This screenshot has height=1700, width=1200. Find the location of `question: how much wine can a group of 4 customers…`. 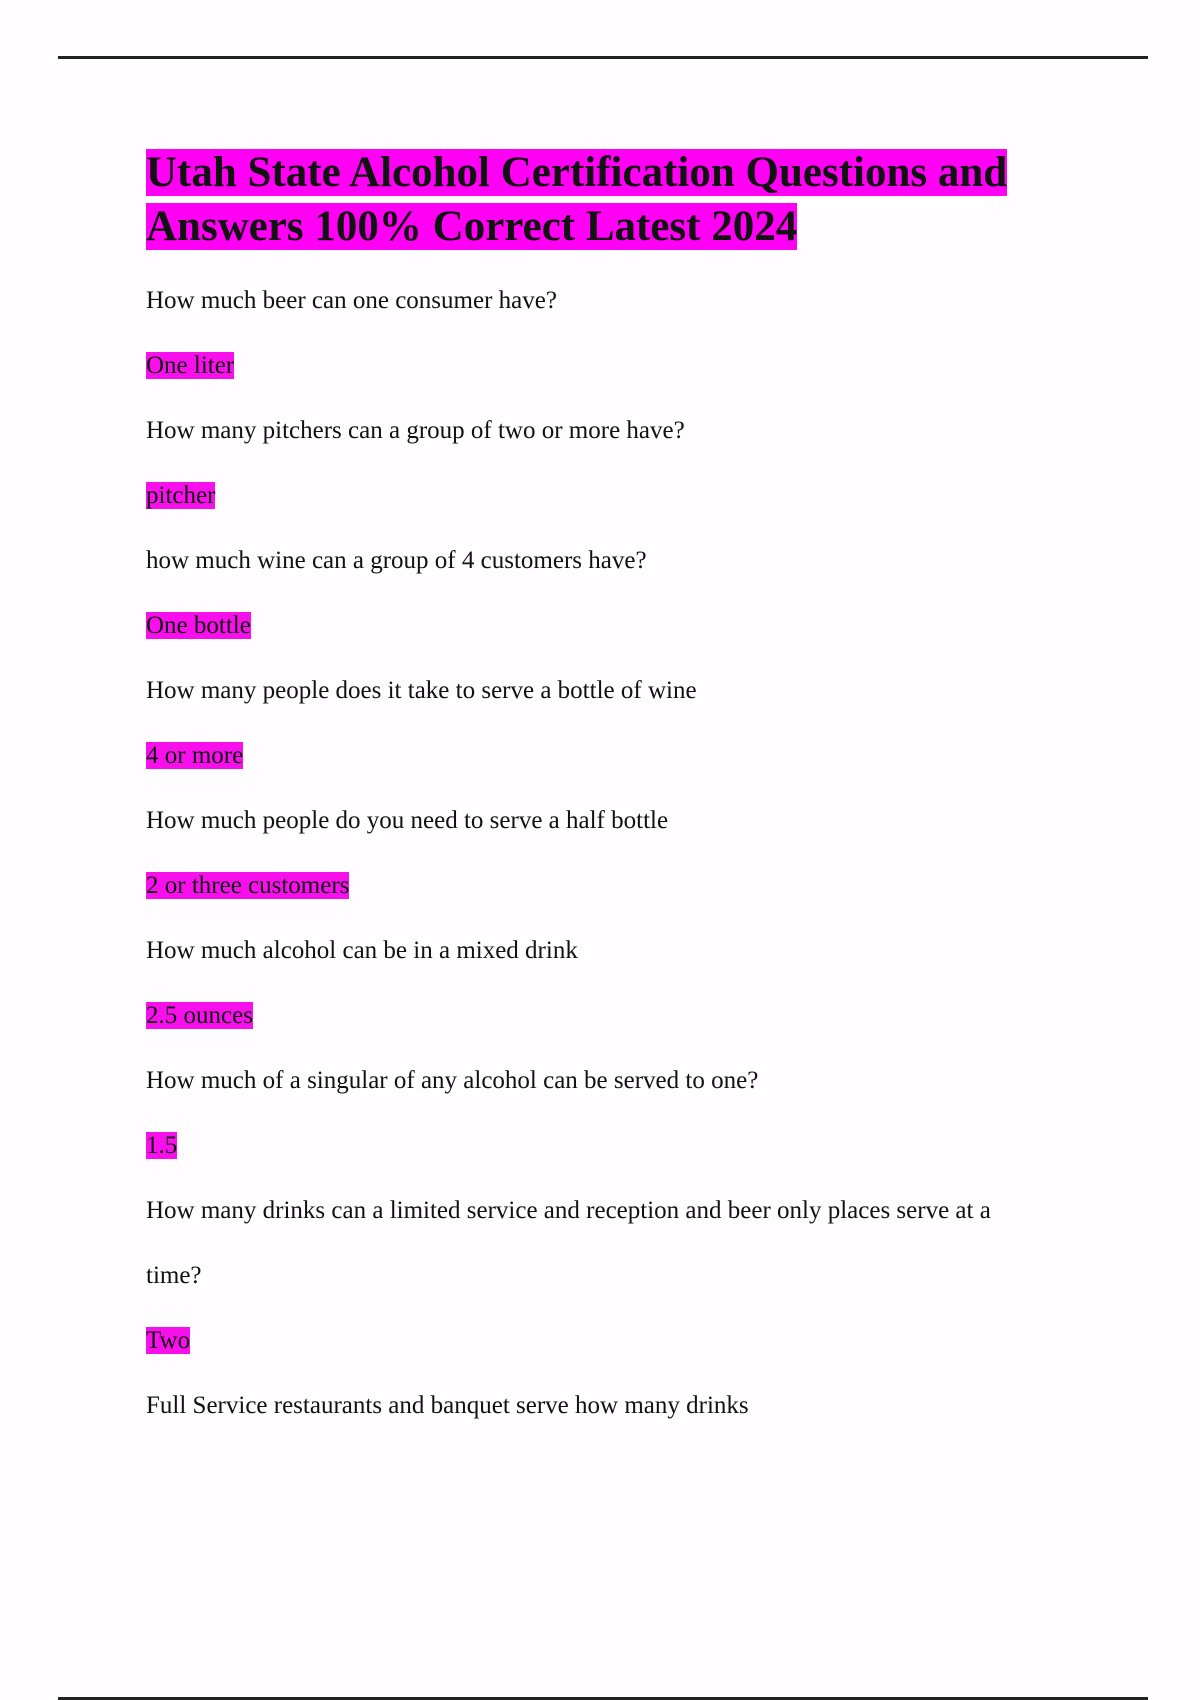

question: how much wine can a group of 4 customers… is located at coordinates (396, 560).